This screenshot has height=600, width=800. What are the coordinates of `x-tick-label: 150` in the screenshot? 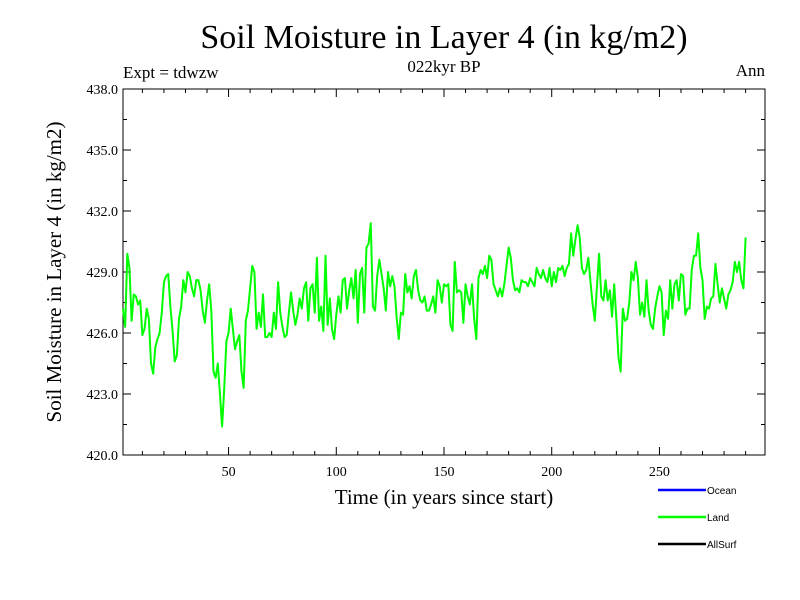 It's located at (444, 472).